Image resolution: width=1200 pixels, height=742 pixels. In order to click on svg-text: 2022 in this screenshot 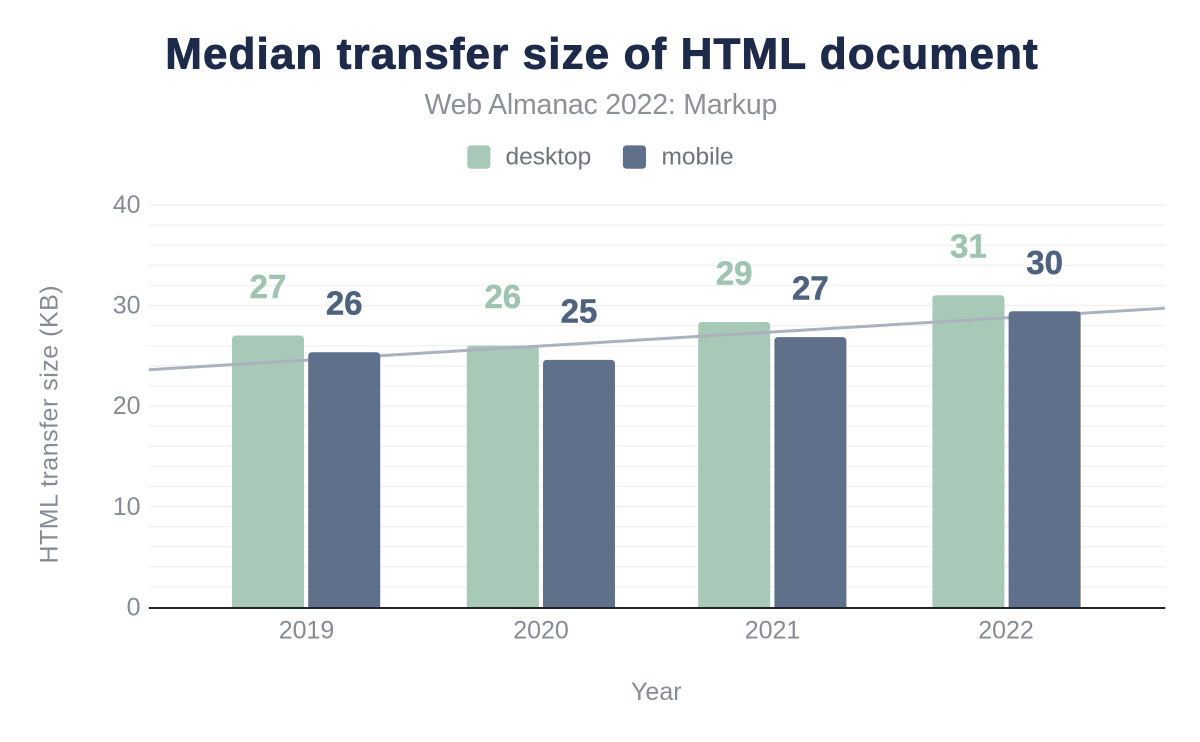, I will do `click(1006, 631)`.